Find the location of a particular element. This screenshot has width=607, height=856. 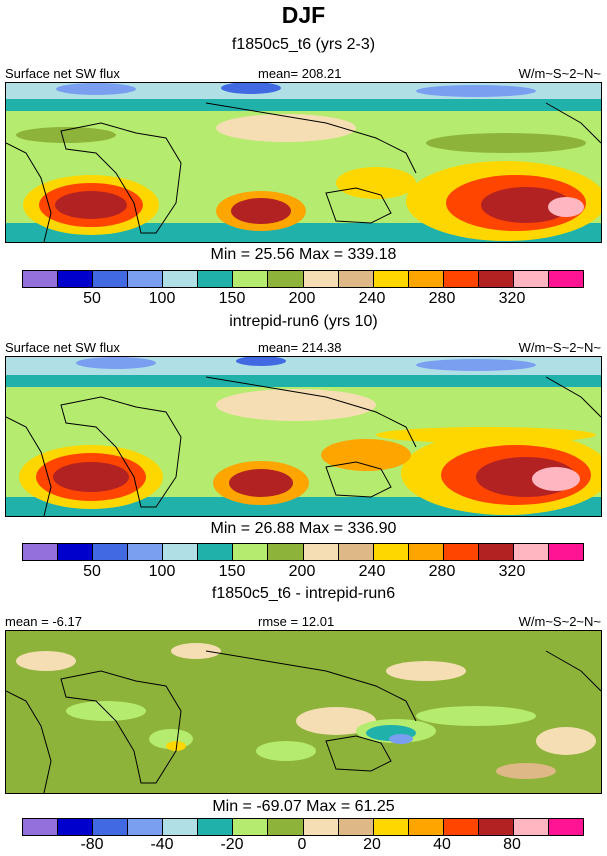

colorbar-tick-label: 40 is located at coordinates (442, 844).